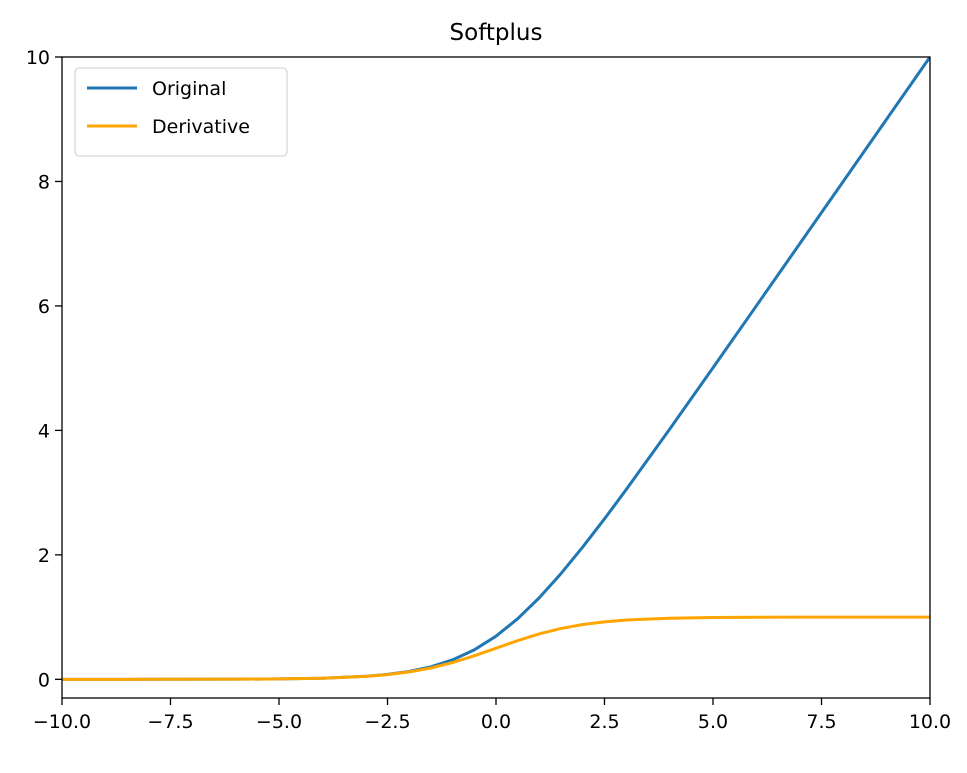  I want to click on legend-label-derivative: Derivative, so click(201, 127).